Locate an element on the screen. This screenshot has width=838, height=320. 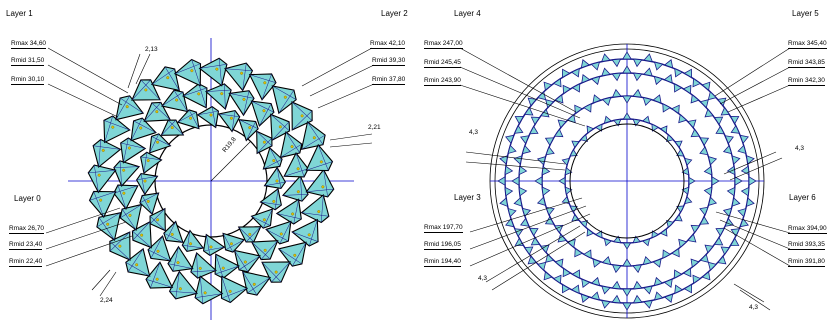
layer-4-label: Layer 4 is located at coordinates (467, 13).